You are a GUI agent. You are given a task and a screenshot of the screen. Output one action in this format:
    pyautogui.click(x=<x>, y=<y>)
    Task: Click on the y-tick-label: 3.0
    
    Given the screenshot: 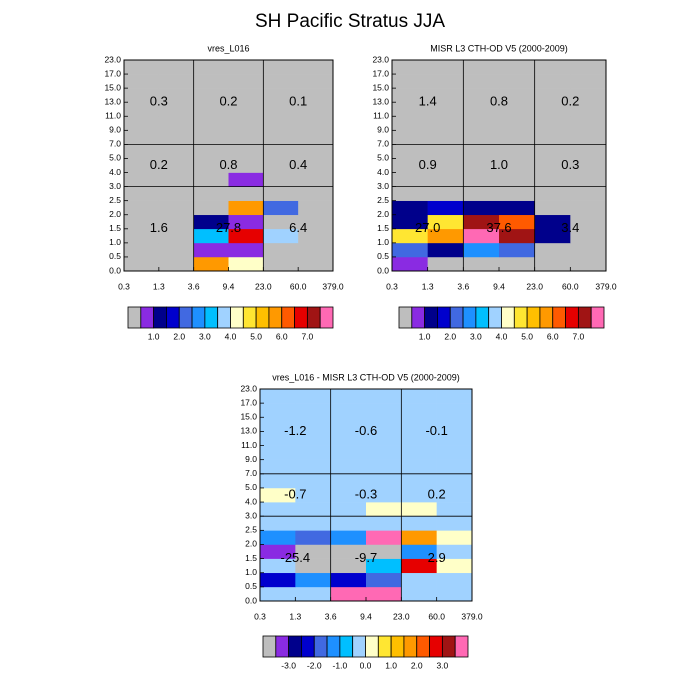 What is the action you would take?
    pyautogui.click(x=115, y=186)
    